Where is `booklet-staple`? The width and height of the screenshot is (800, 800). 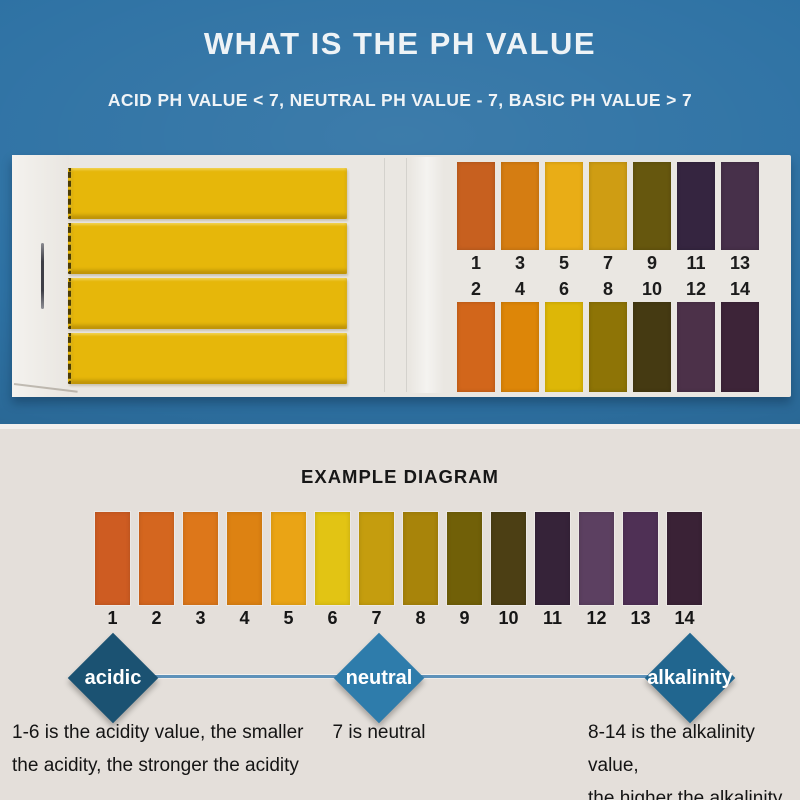 booklet-staple is located at coordinates (42, 276).